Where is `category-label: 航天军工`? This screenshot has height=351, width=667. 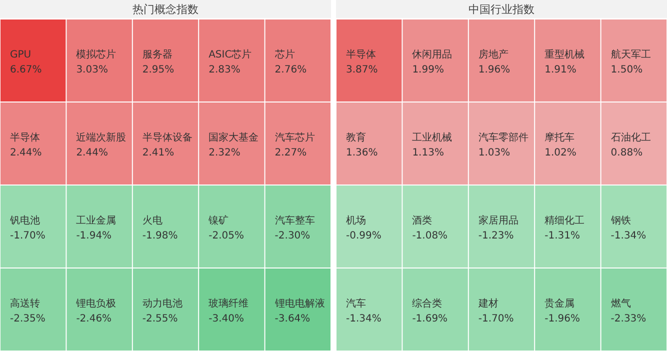 category-label: 航天军工 is located at coordinates (630, 54).